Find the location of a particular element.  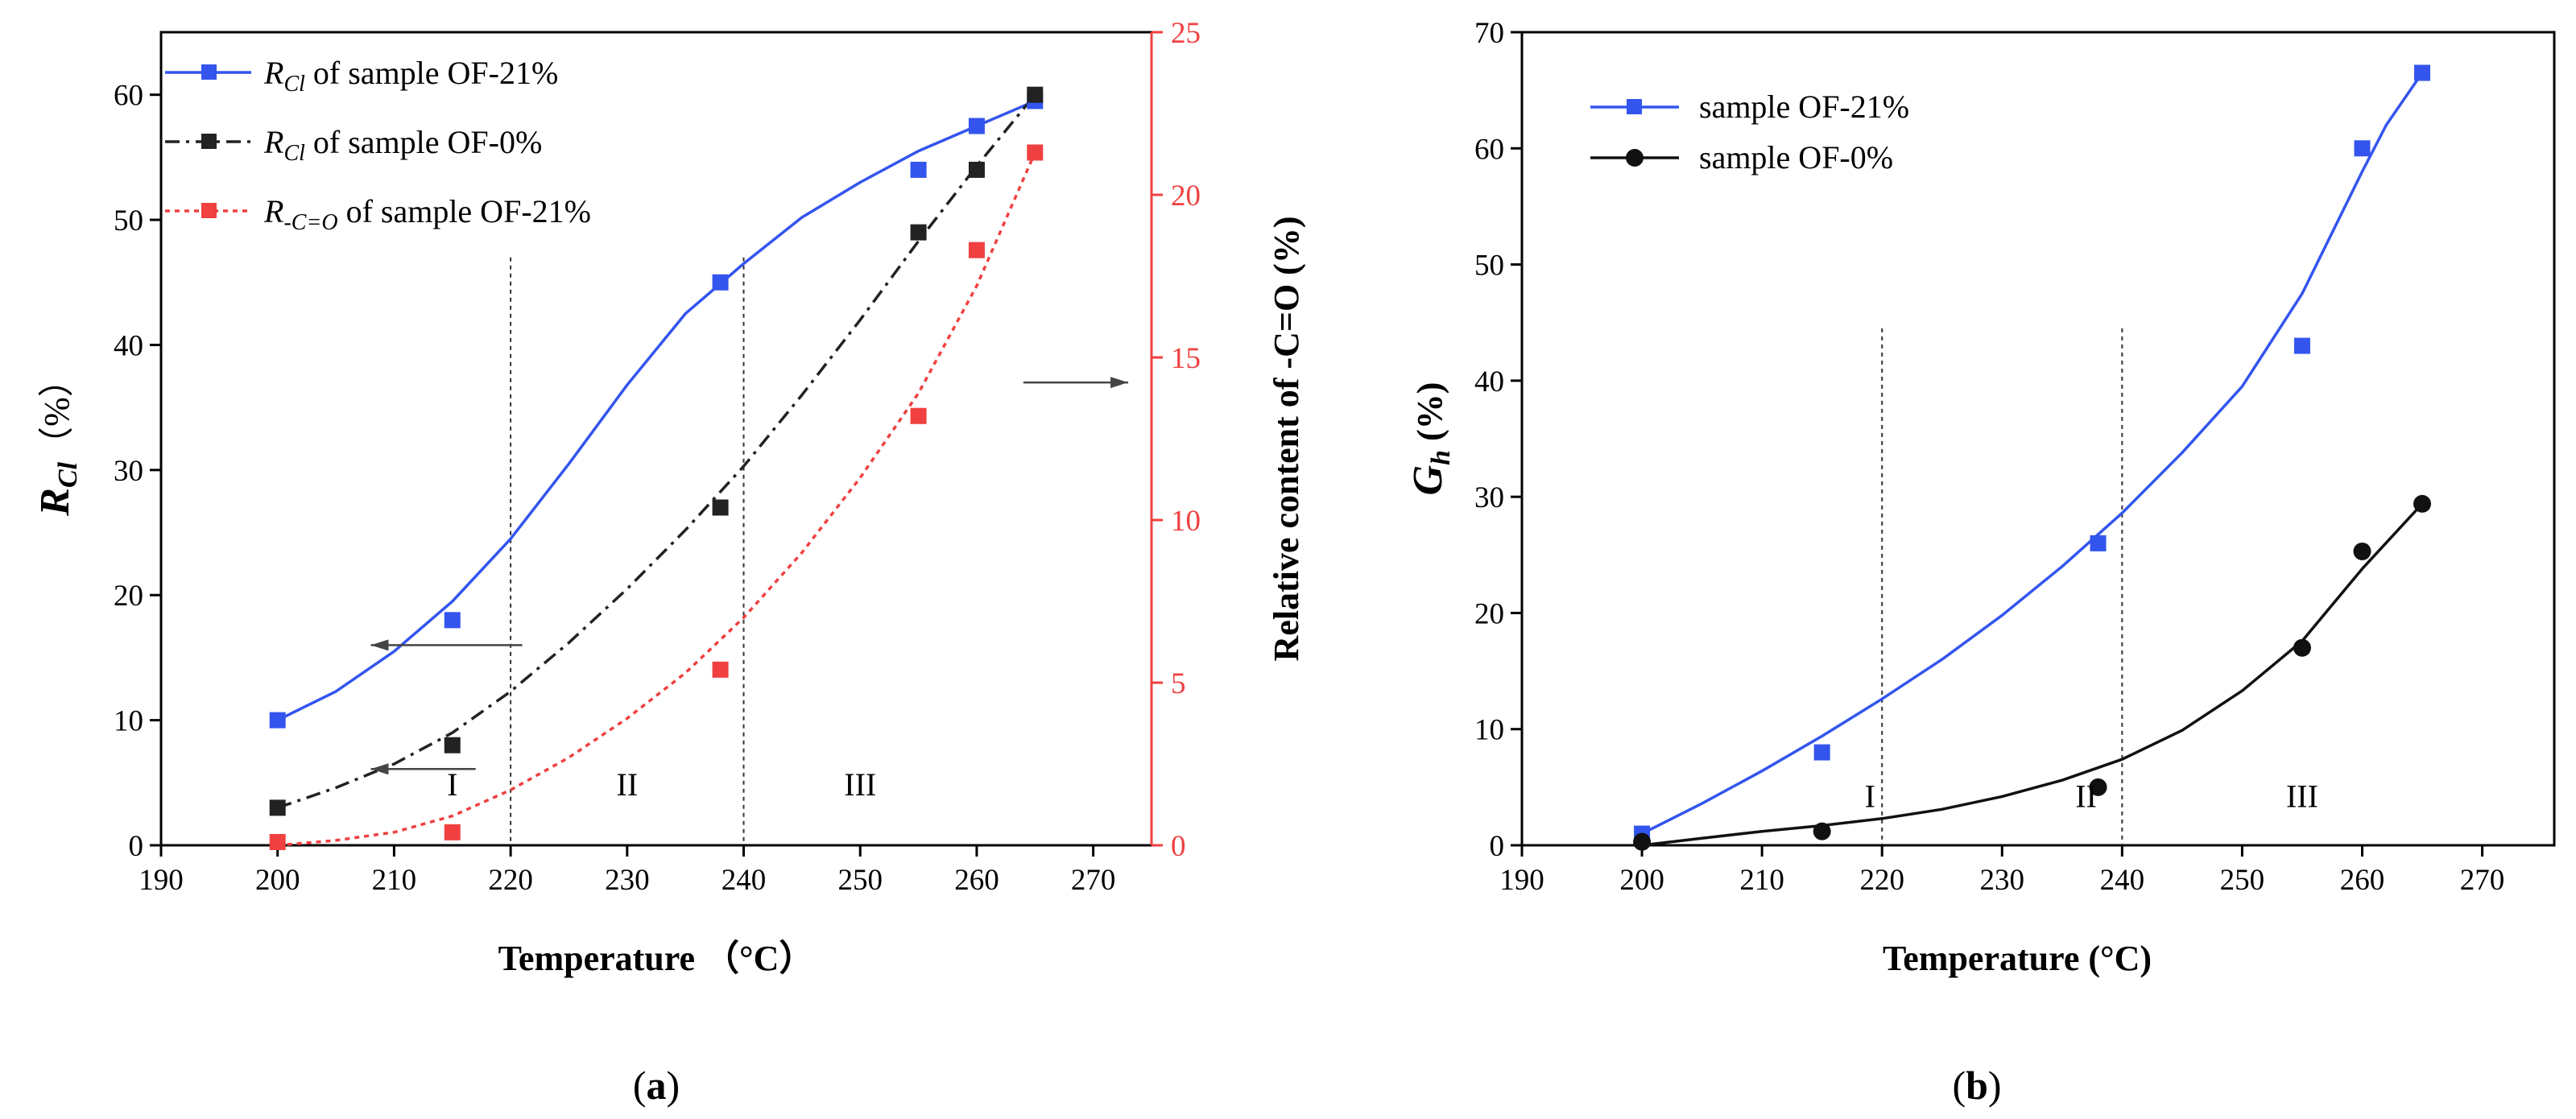

a-yr-tick-label-3: 15 is located at coordinates (1186, 358).